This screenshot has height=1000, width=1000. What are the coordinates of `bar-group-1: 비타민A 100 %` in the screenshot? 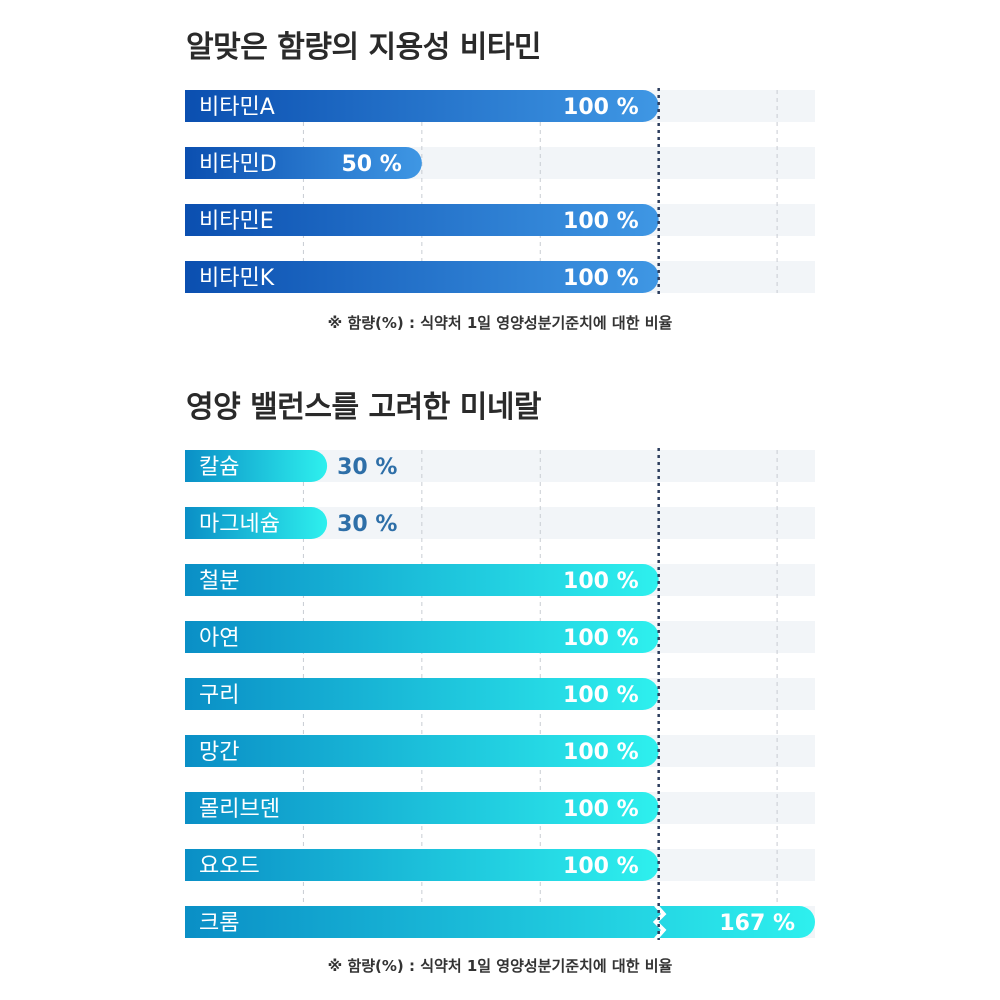 It's located at (422, 106).